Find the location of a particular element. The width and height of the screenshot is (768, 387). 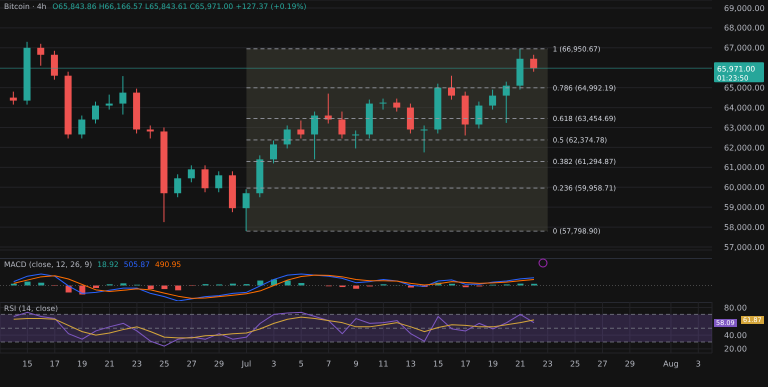

x-tick-label: 5 is located at coordinates (301, 364).